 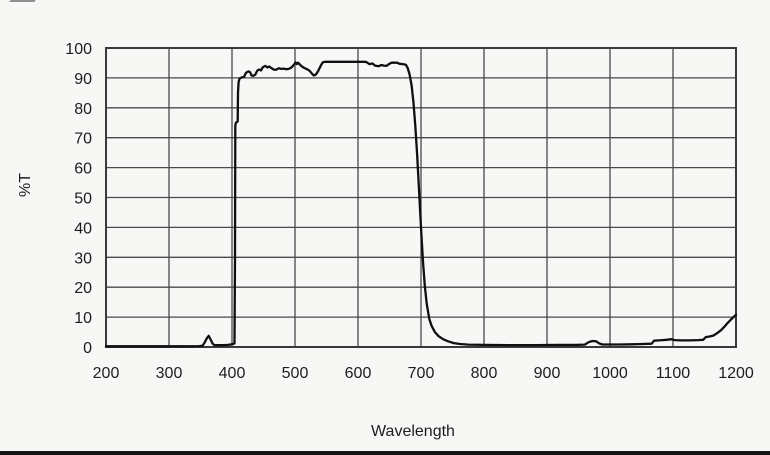 I want to click on y-tick-label: 10, so click(x=83, y=318).